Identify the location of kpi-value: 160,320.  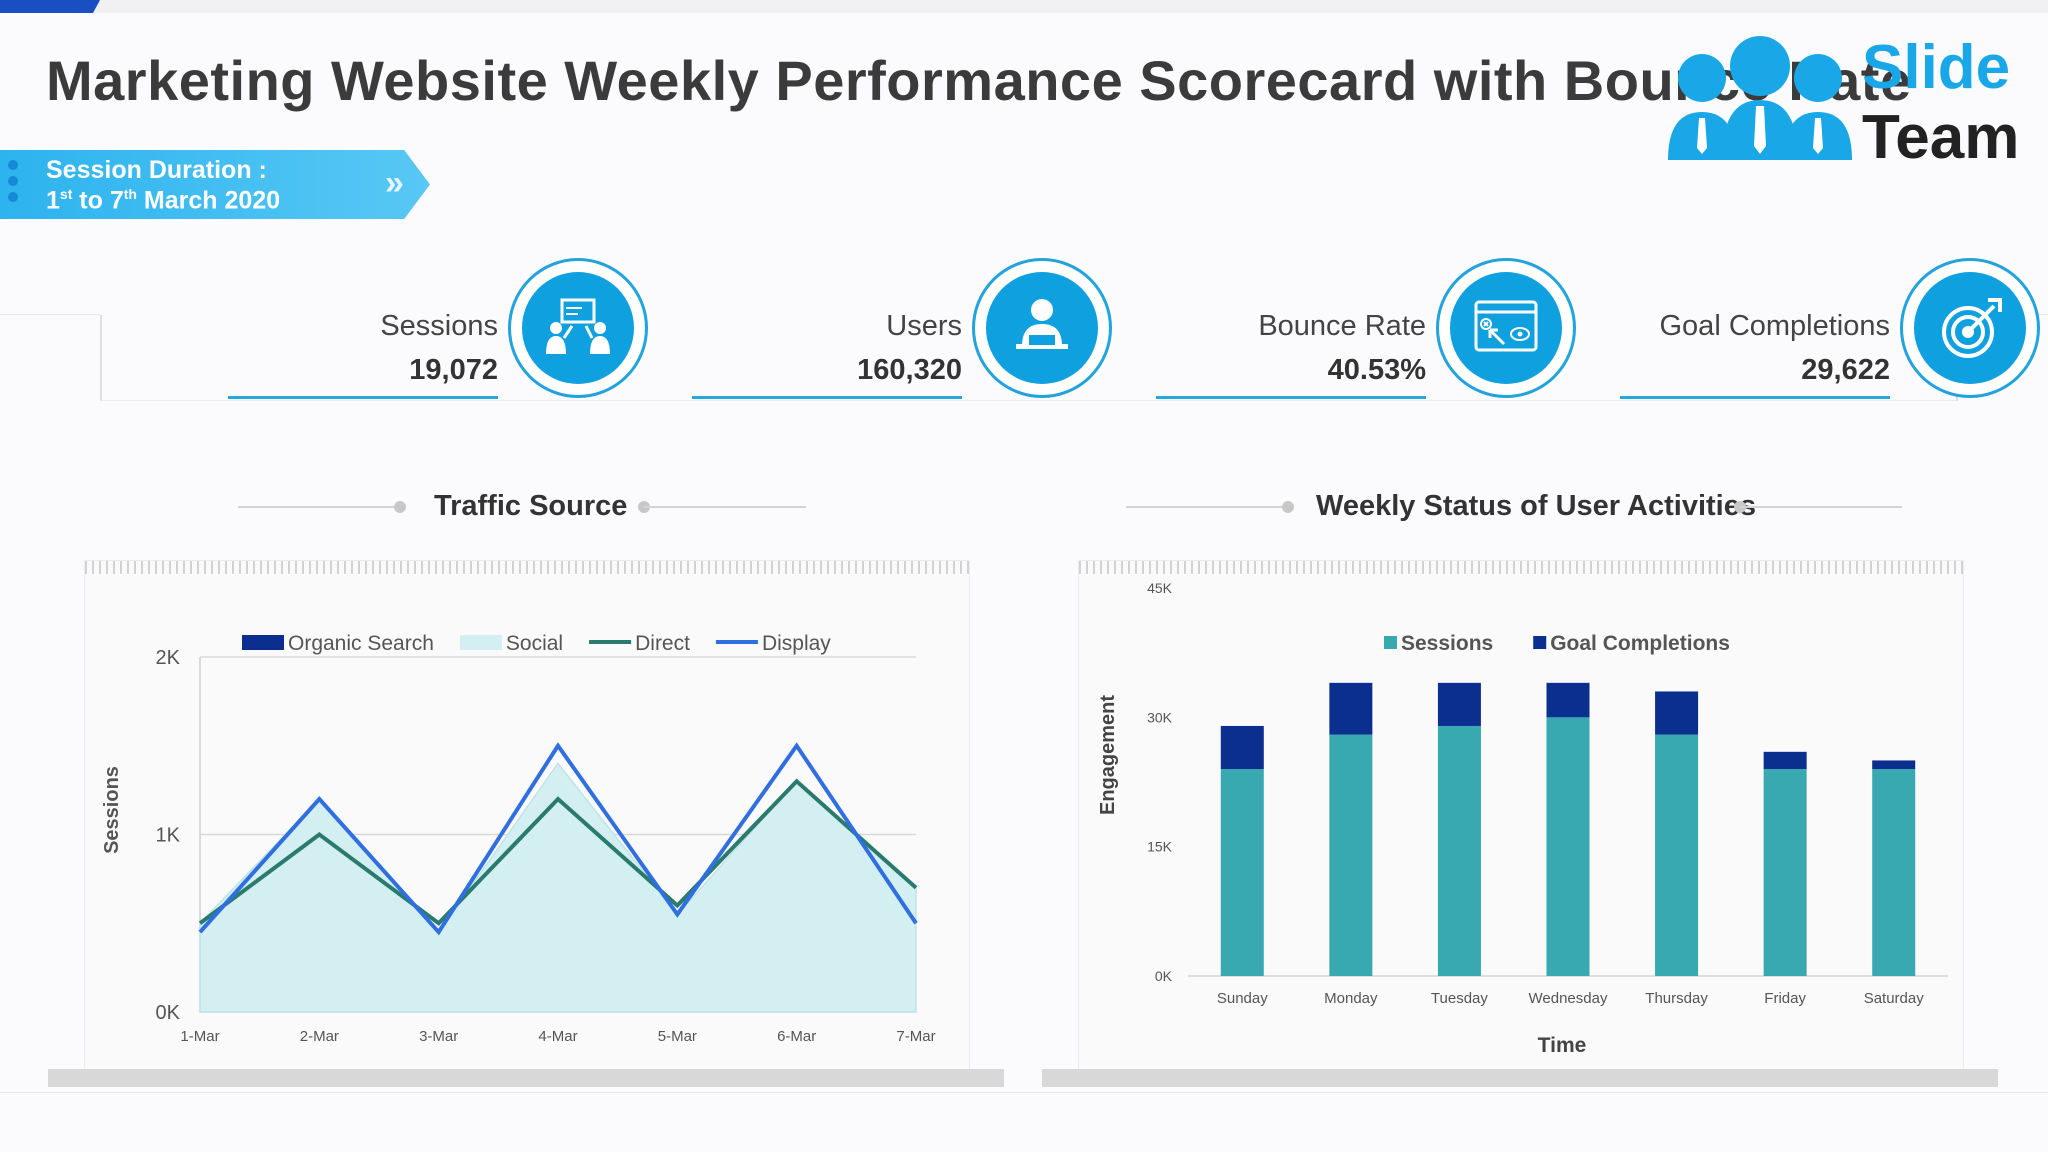
(909, 370).